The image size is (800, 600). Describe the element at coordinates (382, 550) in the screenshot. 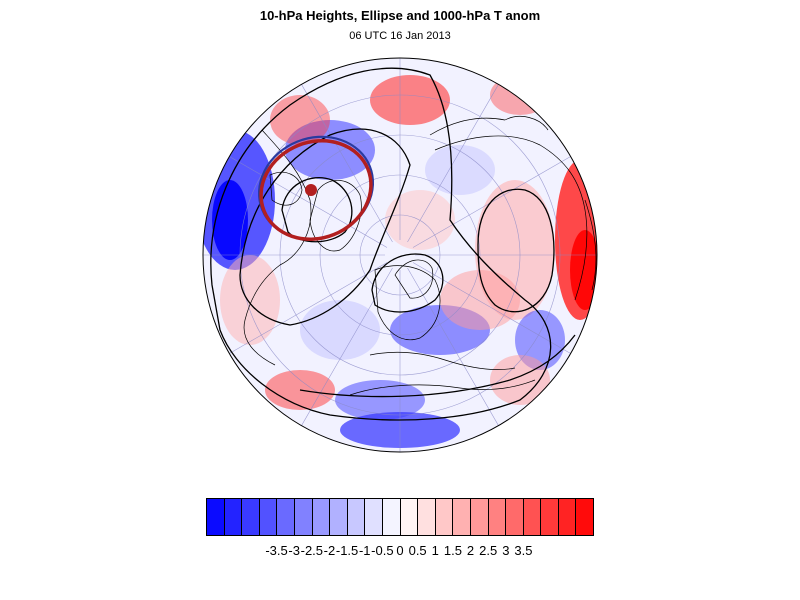

I see `colorbar-tick-label: -0.5` at that location.